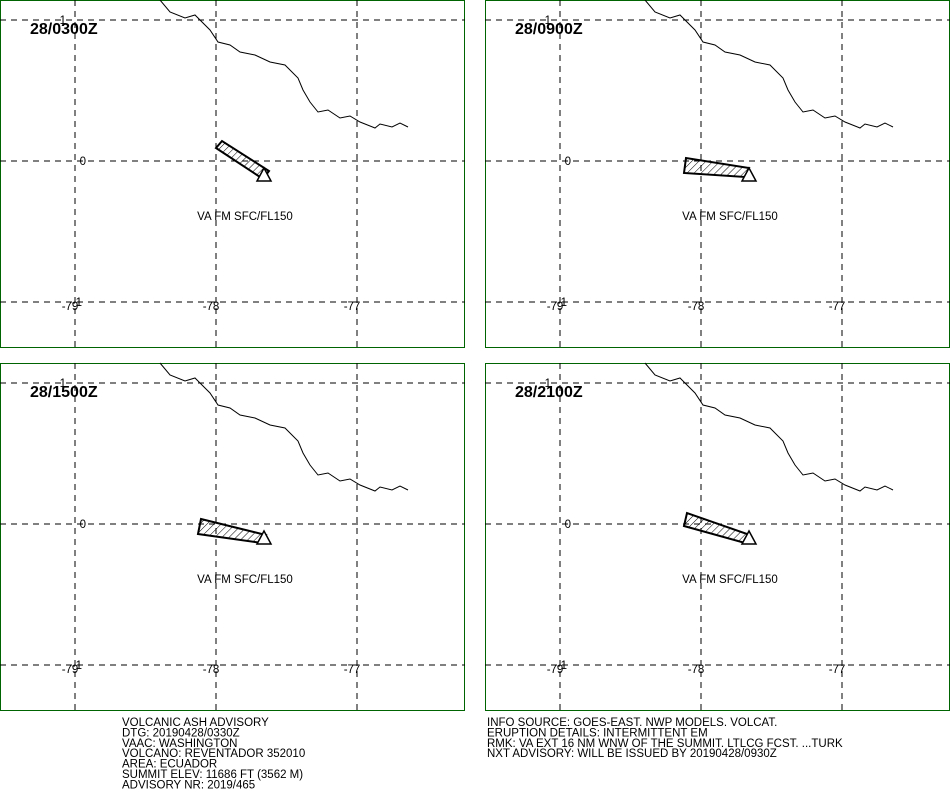 This screenshot has height=812, width=950. Describe the element at coordinates (195, 723) in the screenshot. I see `advisory-line: VOLCANIC ASH ADVISORY` at that location.